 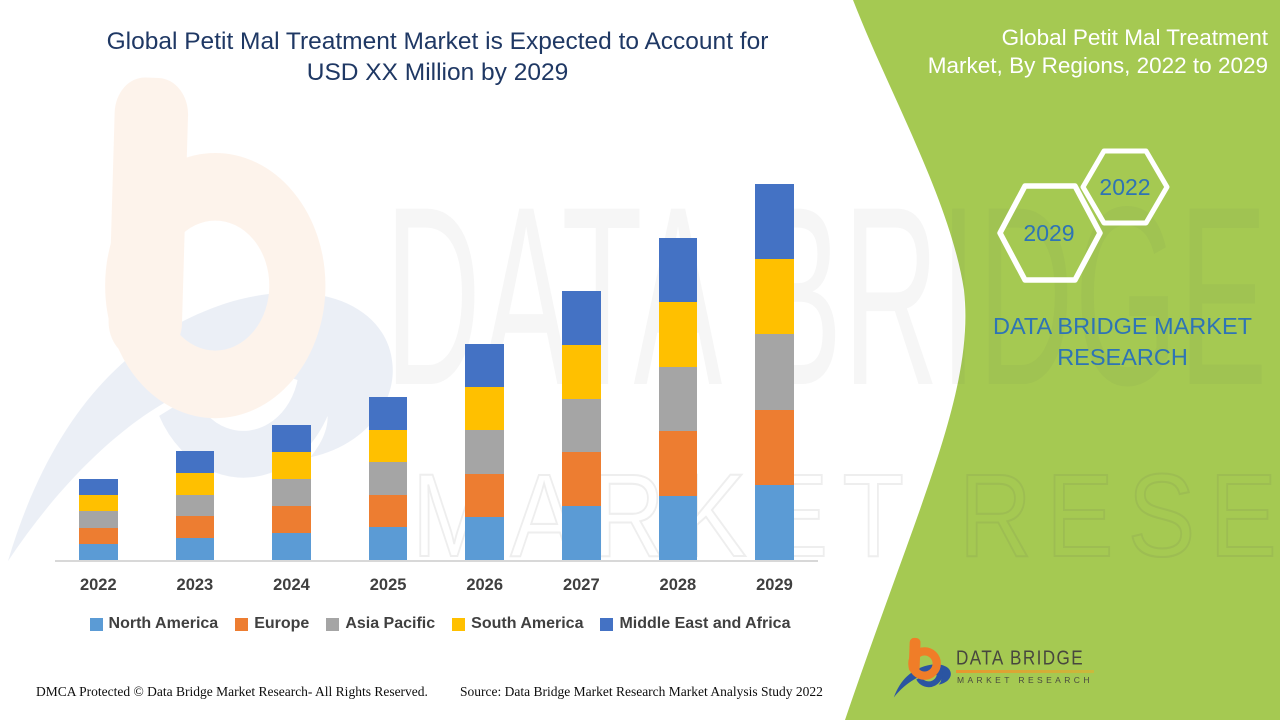 I want to click on x-axis-label: 2026, so click(x=485, y=585).